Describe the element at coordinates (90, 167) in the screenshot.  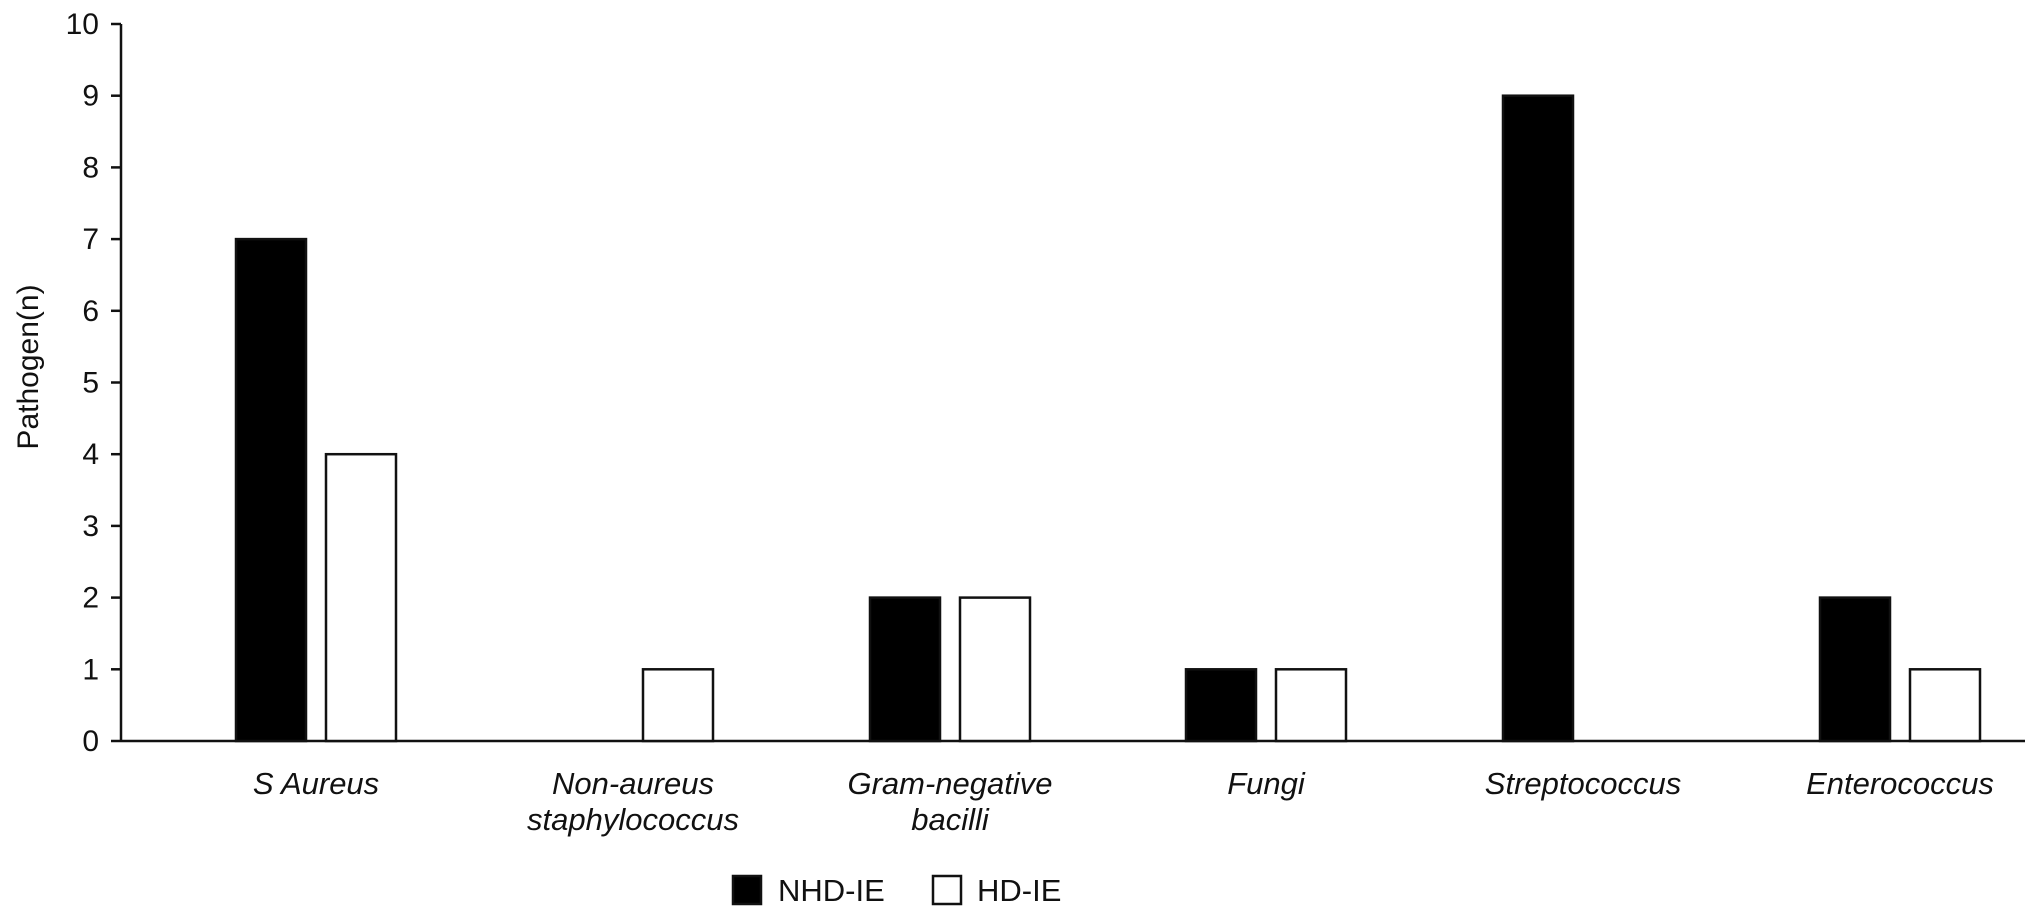
I see `y-tick-label: 8` at that location.